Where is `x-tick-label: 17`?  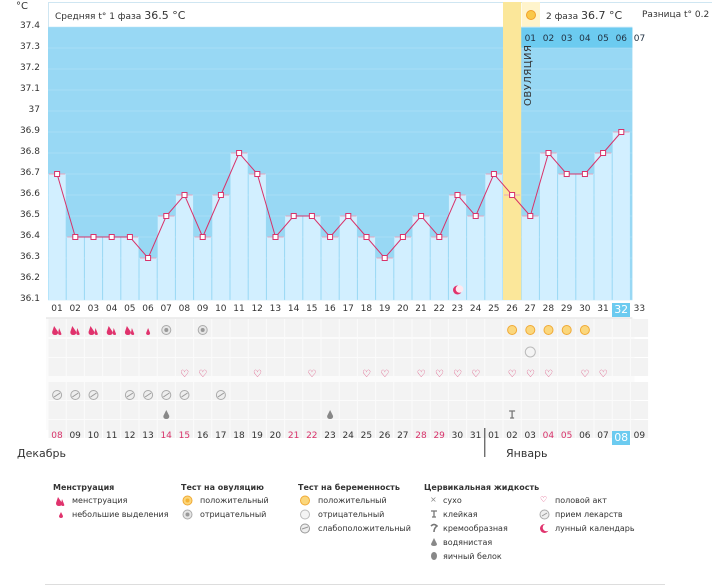
x-tick-label: 17 is located at coordinates (348, 309).